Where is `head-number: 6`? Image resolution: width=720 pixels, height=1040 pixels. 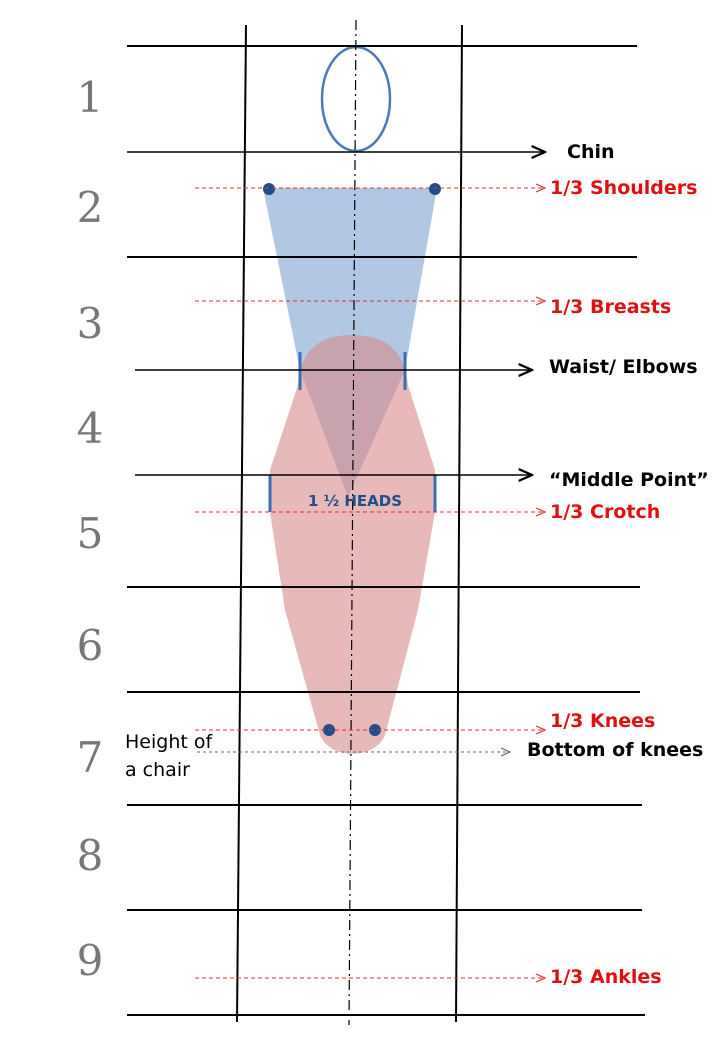 head-number: 6 is located at coordinates (90, 645).